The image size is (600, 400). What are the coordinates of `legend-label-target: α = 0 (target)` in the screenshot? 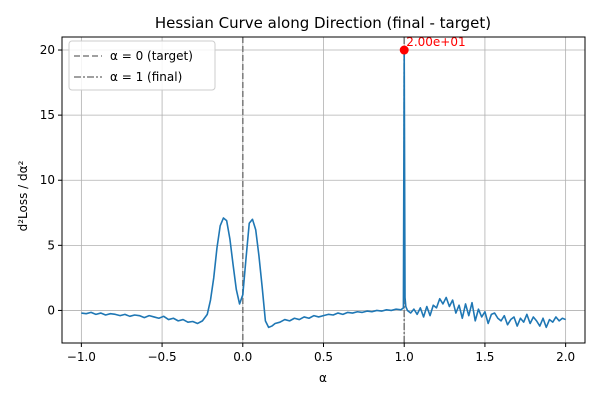 It's located at (151, 56).